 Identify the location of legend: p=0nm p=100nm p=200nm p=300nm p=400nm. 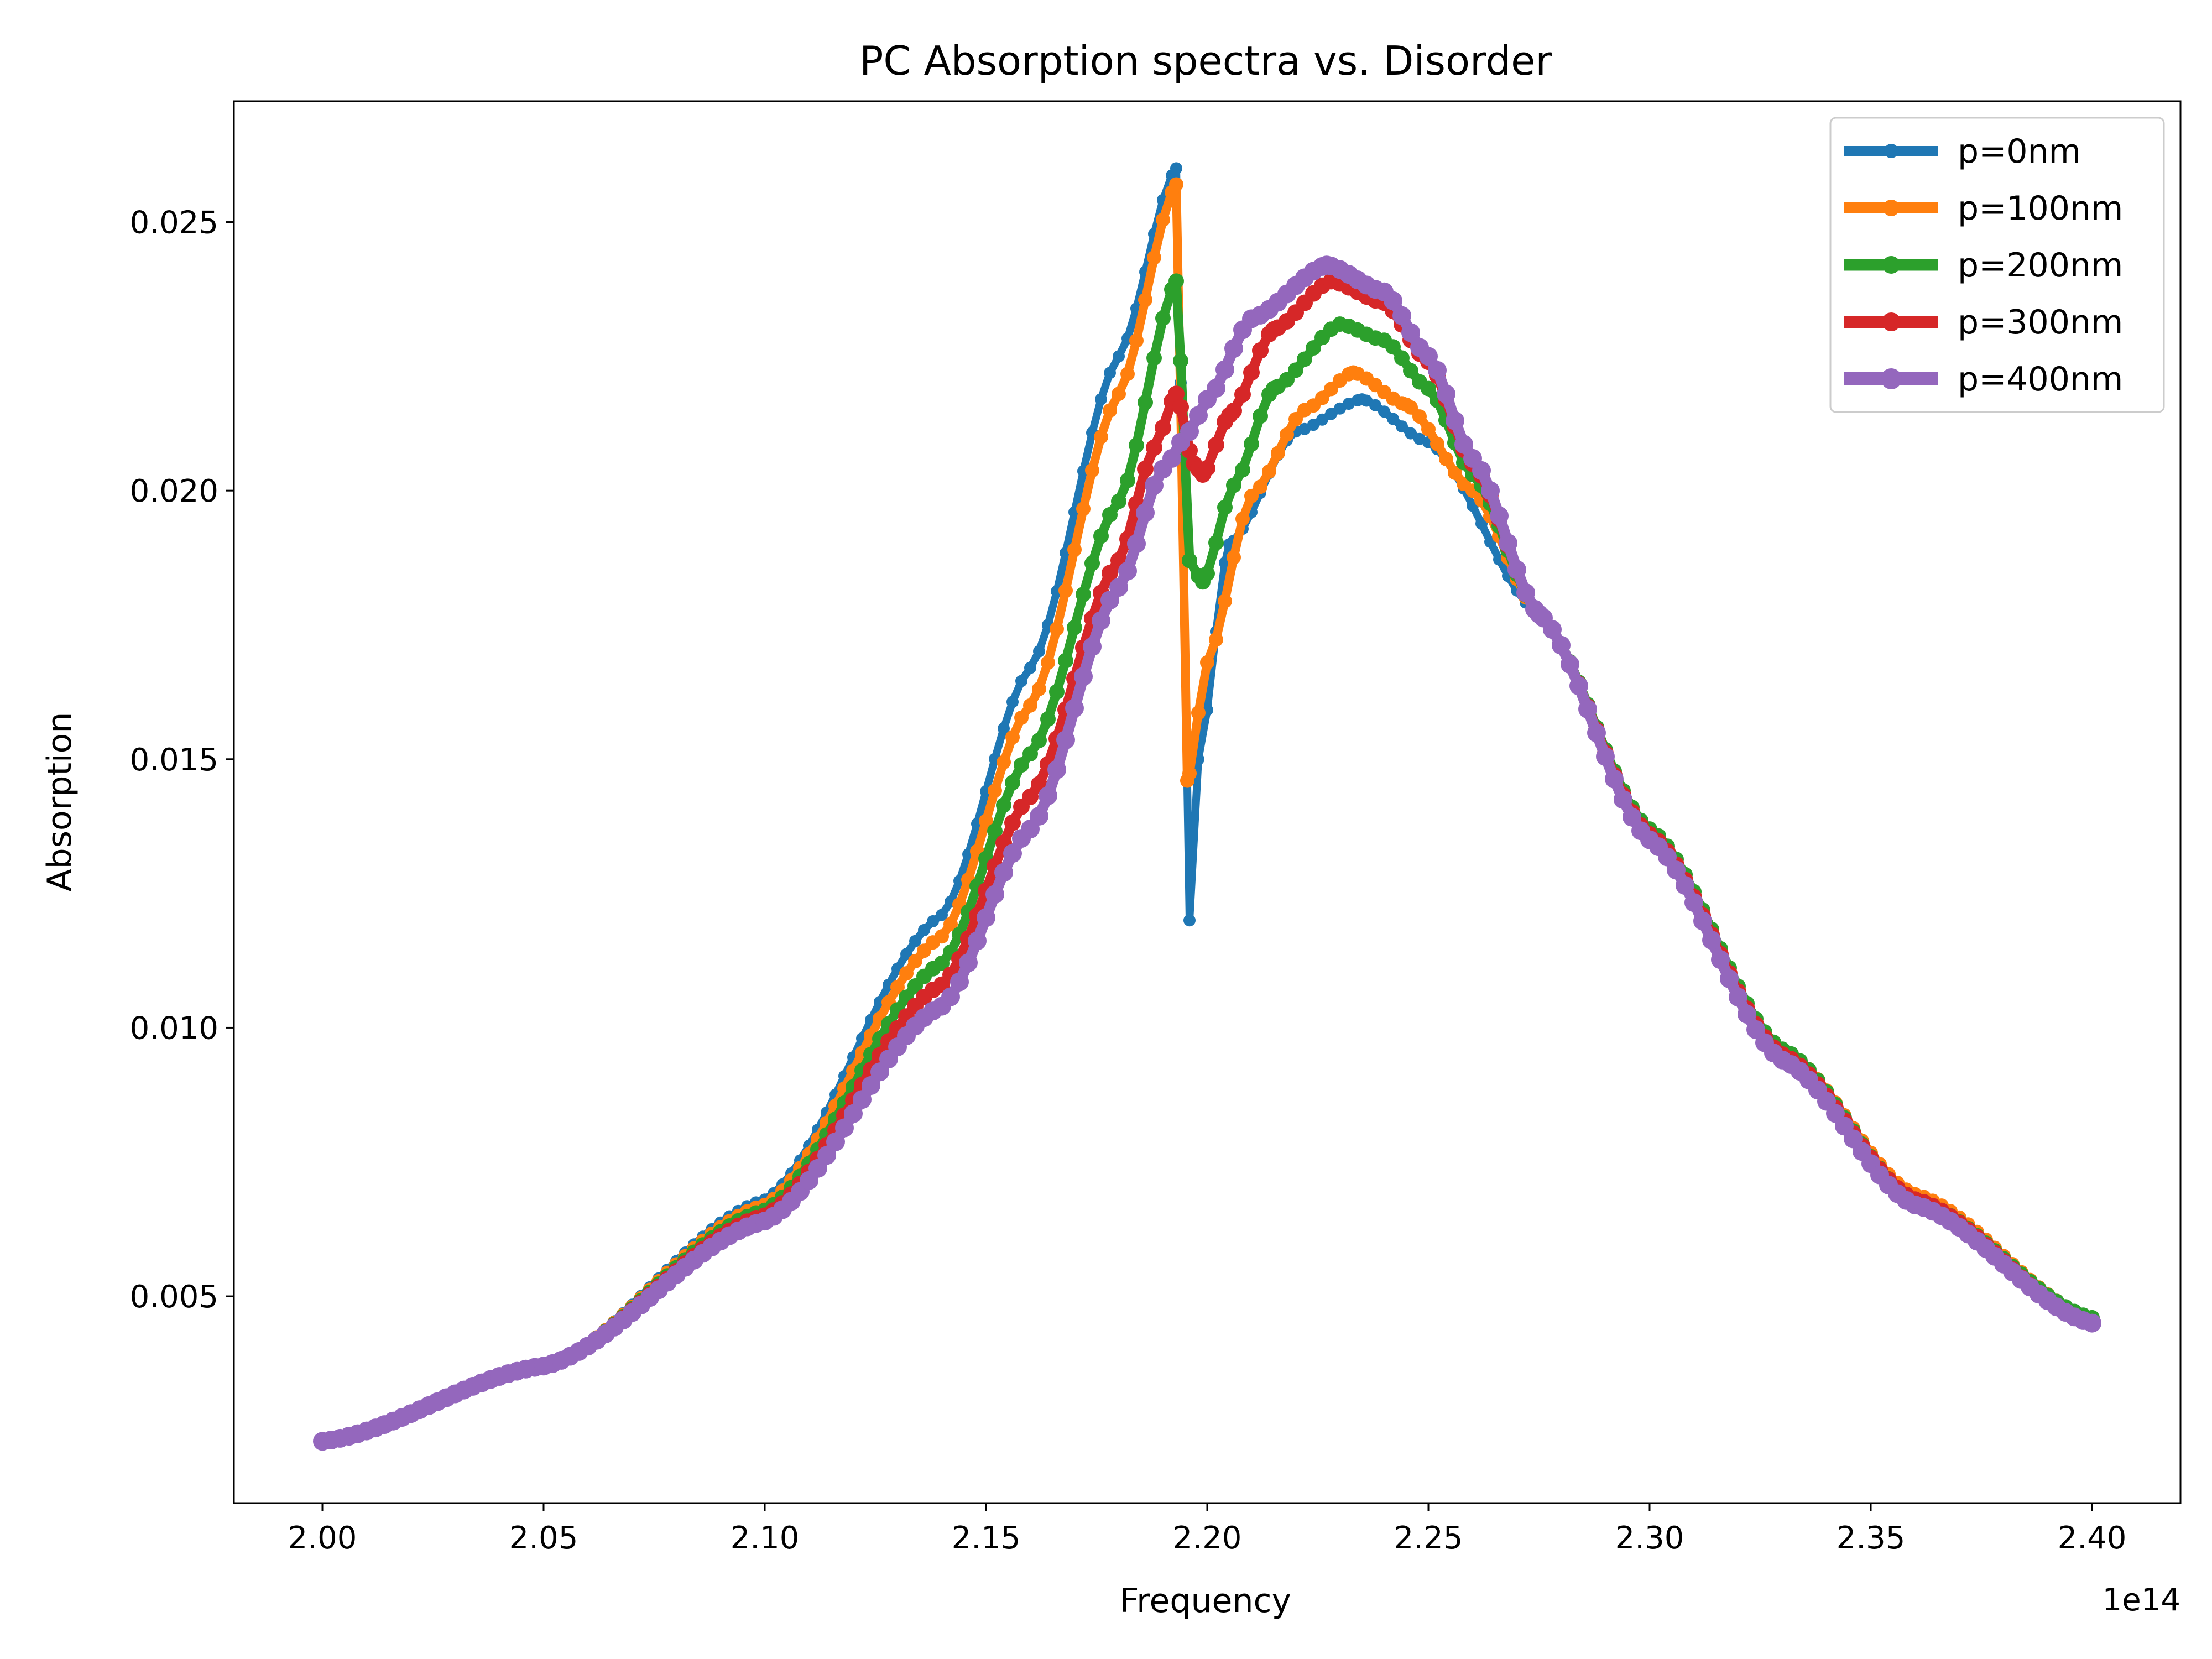
(1997, 265).